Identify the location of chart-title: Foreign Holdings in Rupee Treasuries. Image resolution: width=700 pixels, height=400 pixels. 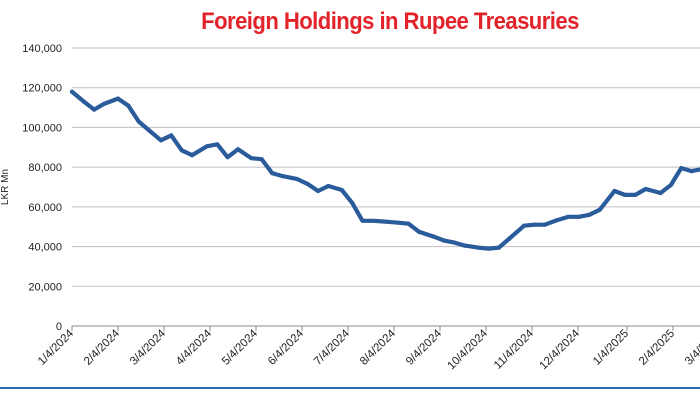
(390, 21).